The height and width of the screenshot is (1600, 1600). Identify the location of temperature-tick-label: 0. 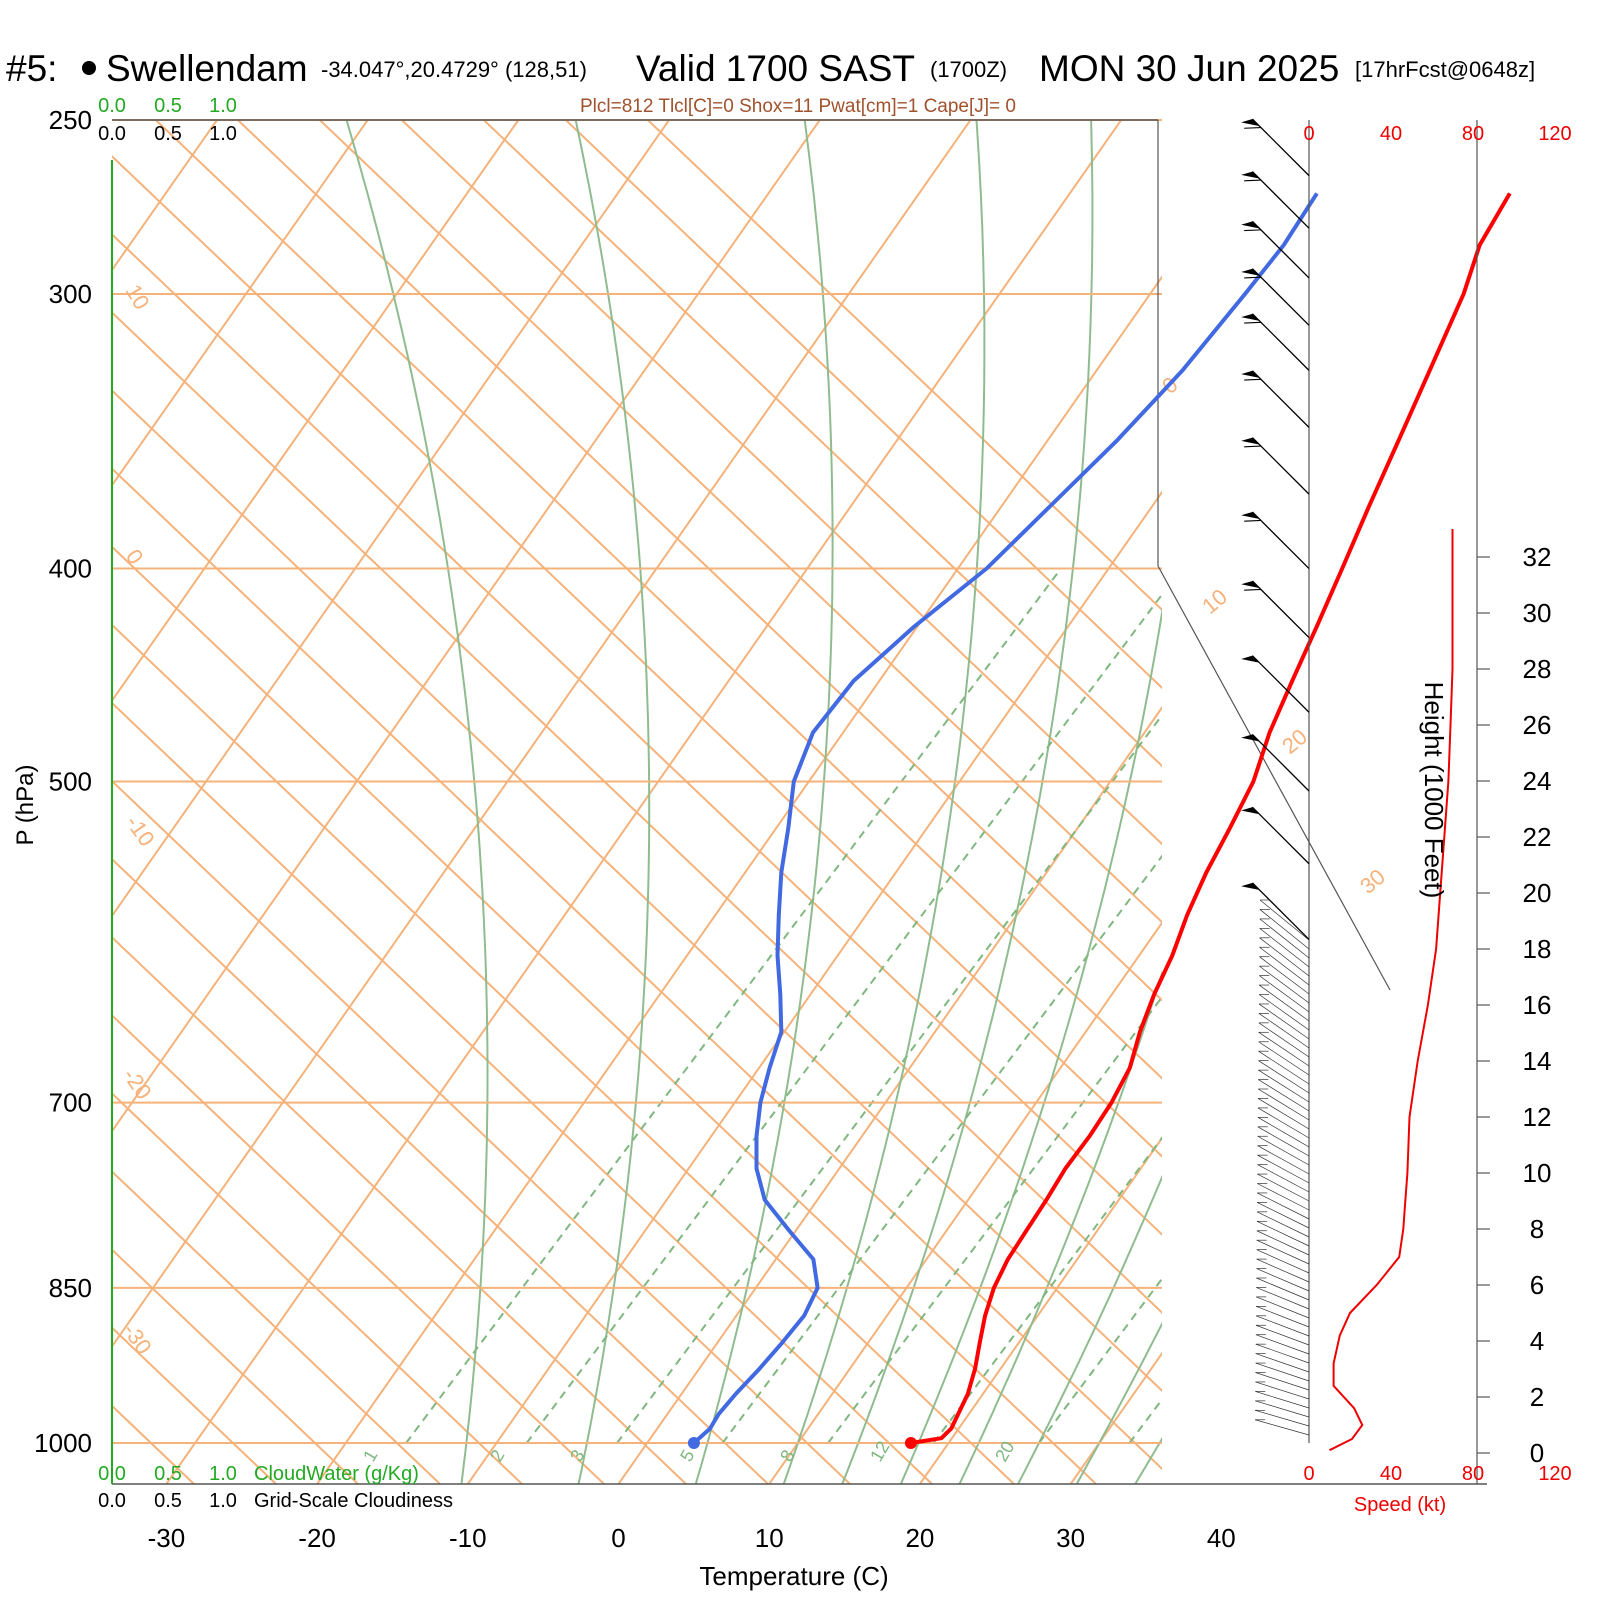
(618, 1538).